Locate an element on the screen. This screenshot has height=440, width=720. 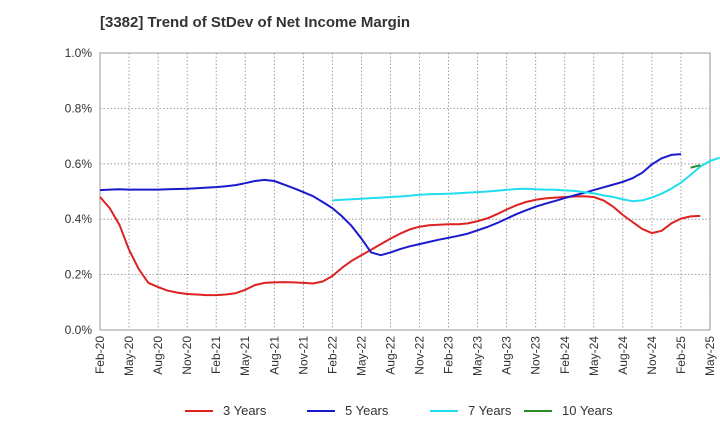
x-tick-label: Feb-20 is located at coordinates (100, 355).